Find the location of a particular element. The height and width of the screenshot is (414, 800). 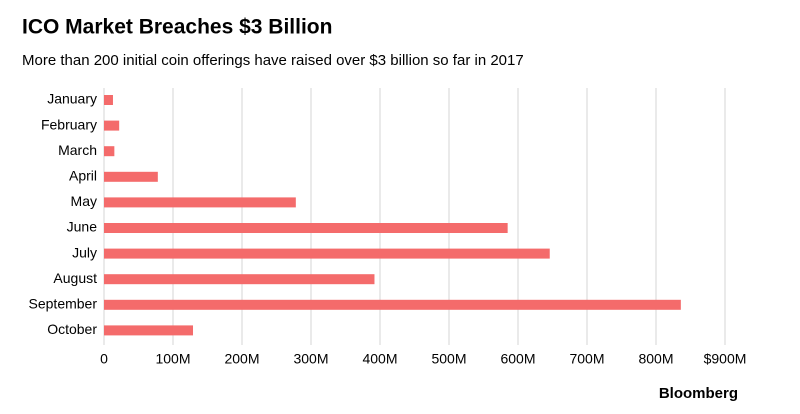

x-tick-label: 300M is located at coordinates (310, 359).